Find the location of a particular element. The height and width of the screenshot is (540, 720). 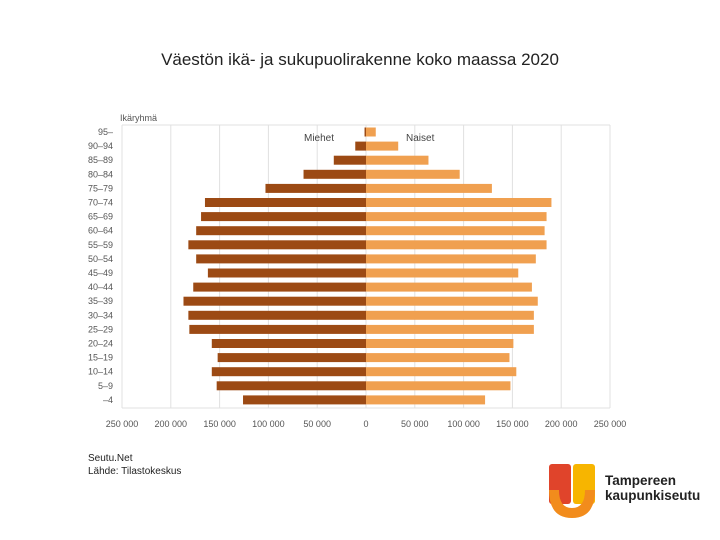

y-tick-label: 60–64 is located at coordinates (100, 231).